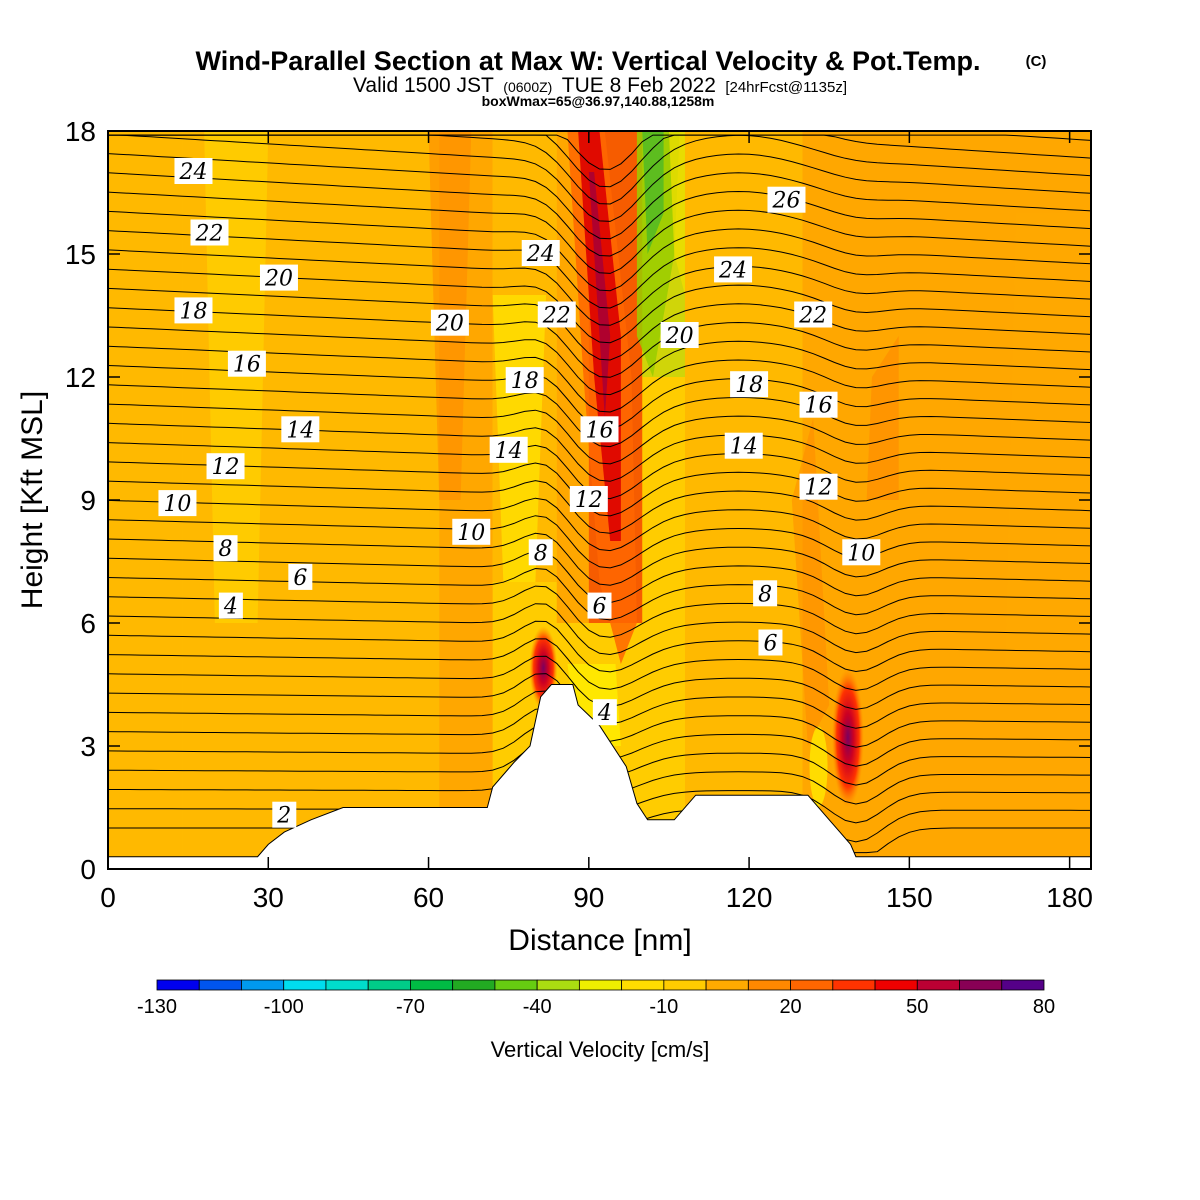 Image resolution: width=1200 pixels, height=1200 pixels. Describe the element at coordinates (599, 295) in the screenshot. I see `main-updraft-peak` at that location.